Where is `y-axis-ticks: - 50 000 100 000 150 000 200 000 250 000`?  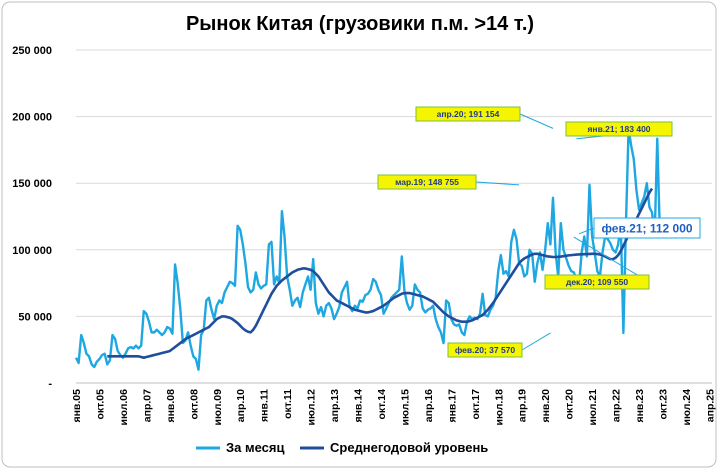 y-axis-ticks: - 50 000 100 000 150 000 200 000 250 000 is located at coordinates (32, 217).